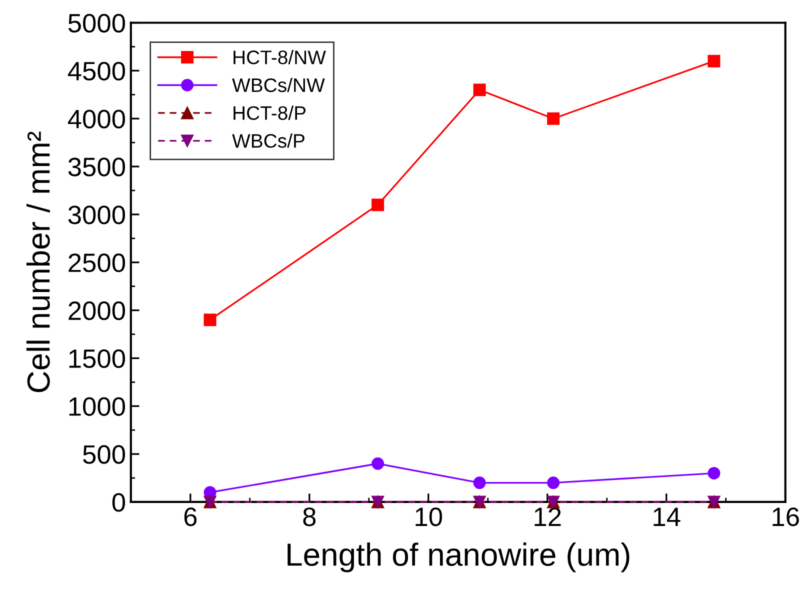 This screenshot has width=808, height=599. I want to click on x-tick-label: 12, so click(547, 517).